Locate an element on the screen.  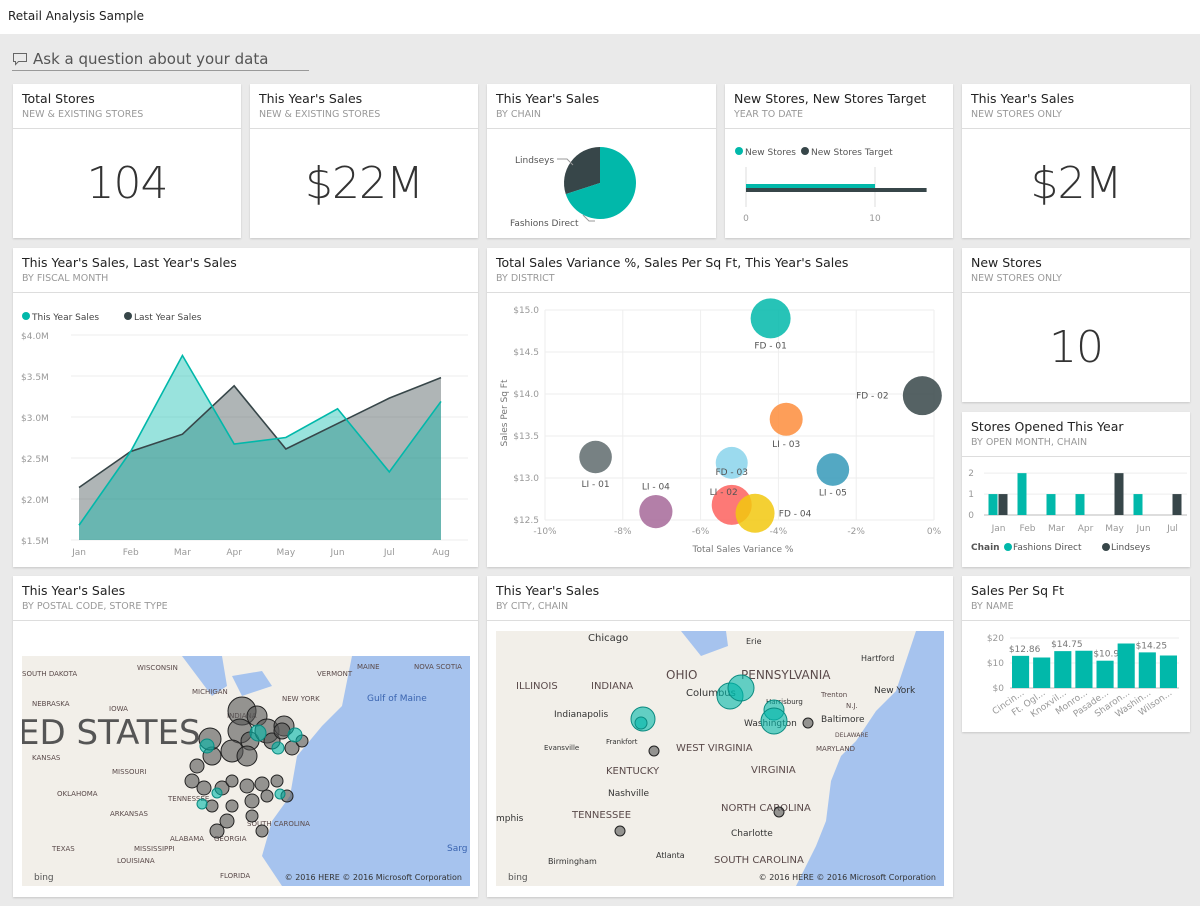
map-label: MAINE is located at coordinates (368, 667).